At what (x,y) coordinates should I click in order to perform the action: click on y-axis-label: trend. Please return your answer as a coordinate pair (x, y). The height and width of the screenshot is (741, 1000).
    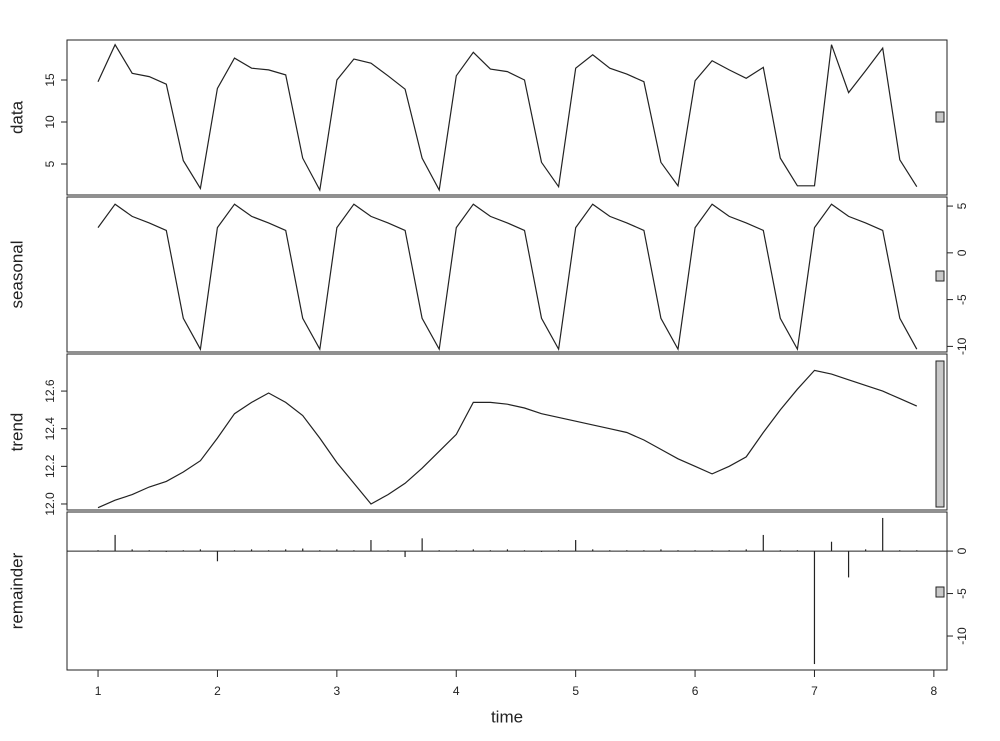
    Looking at the image, I should click on (16, 432).